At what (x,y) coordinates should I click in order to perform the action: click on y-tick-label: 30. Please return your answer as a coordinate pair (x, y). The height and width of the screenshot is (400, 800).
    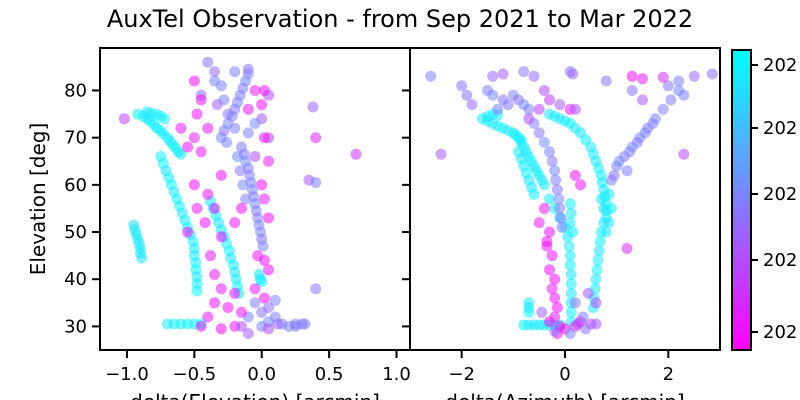
    Looking at the image, I should click on (75, 326).